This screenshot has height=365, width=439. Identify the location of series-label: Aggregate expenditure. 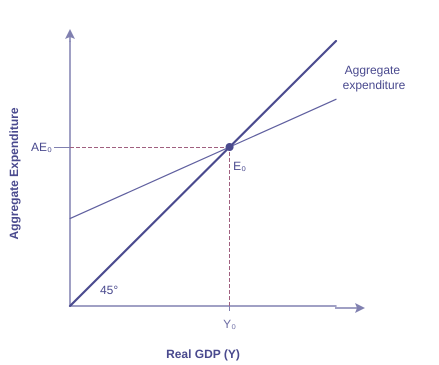
(374, 77).